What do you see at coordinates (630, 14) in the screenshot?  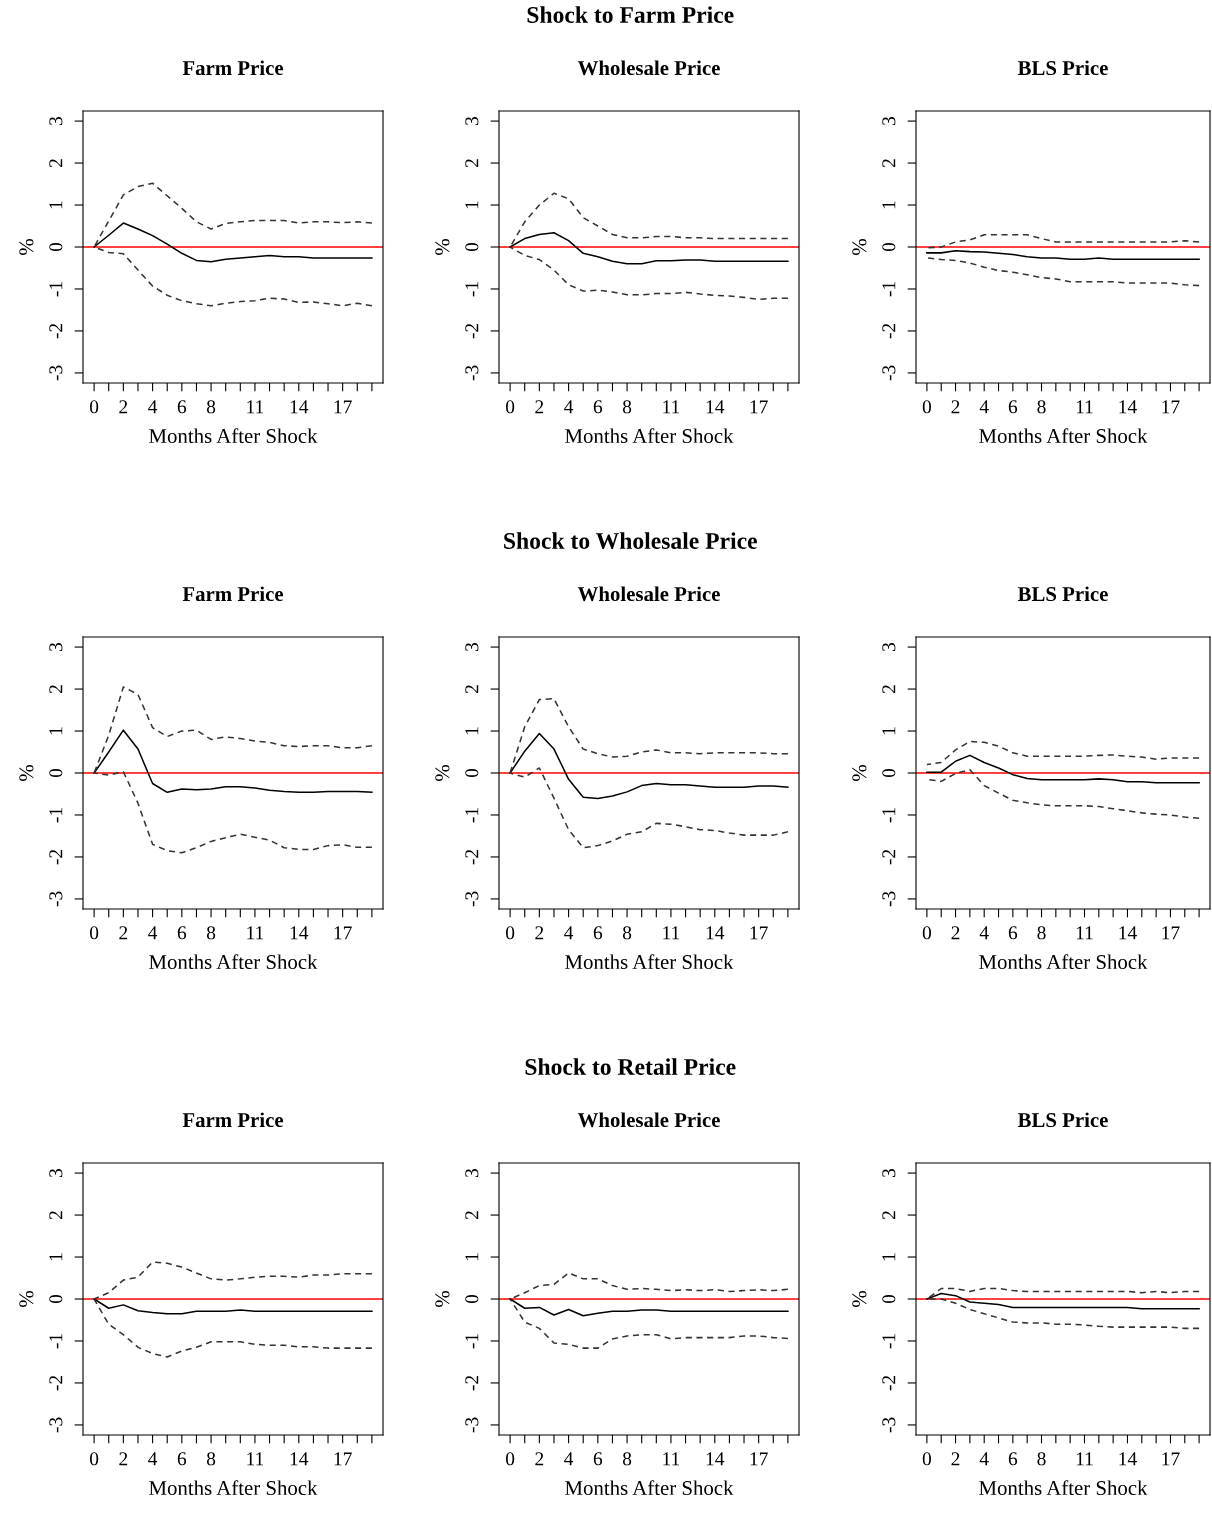 I see `text: Shock to Farm Price` at bounding box center [630, 14].